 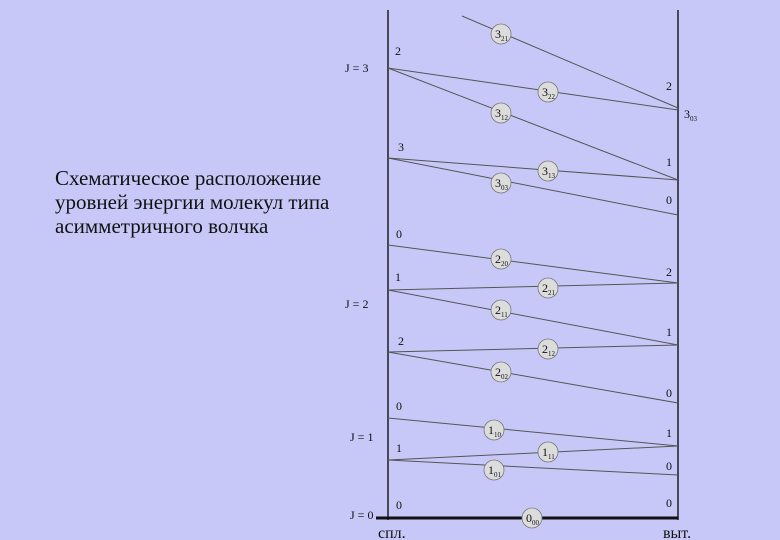 I want to click on level-badge-label: 111, so click(x=548, y=453).